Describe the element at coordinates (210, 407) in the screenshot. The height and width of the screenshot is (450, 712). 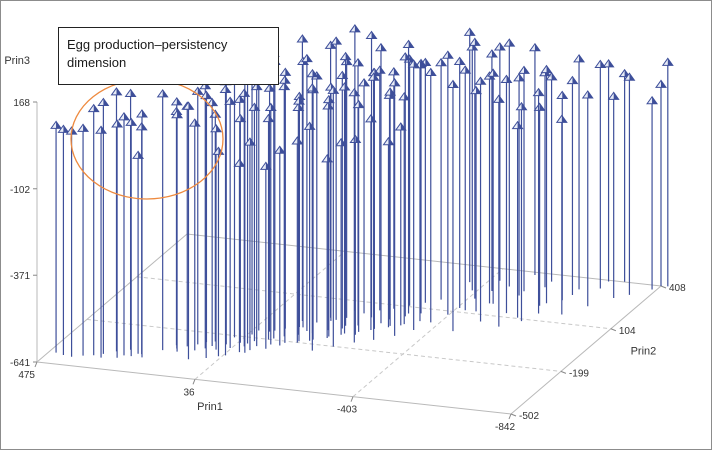
I see `x-axis-title: Prin1` at that location.